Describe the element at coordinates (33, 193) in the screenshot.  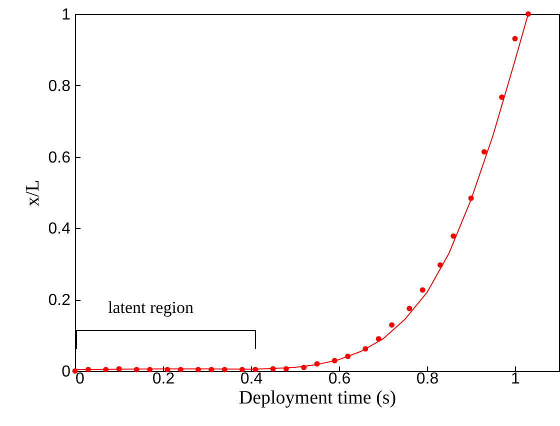
I see `y-axis-title: x/L` at that location.